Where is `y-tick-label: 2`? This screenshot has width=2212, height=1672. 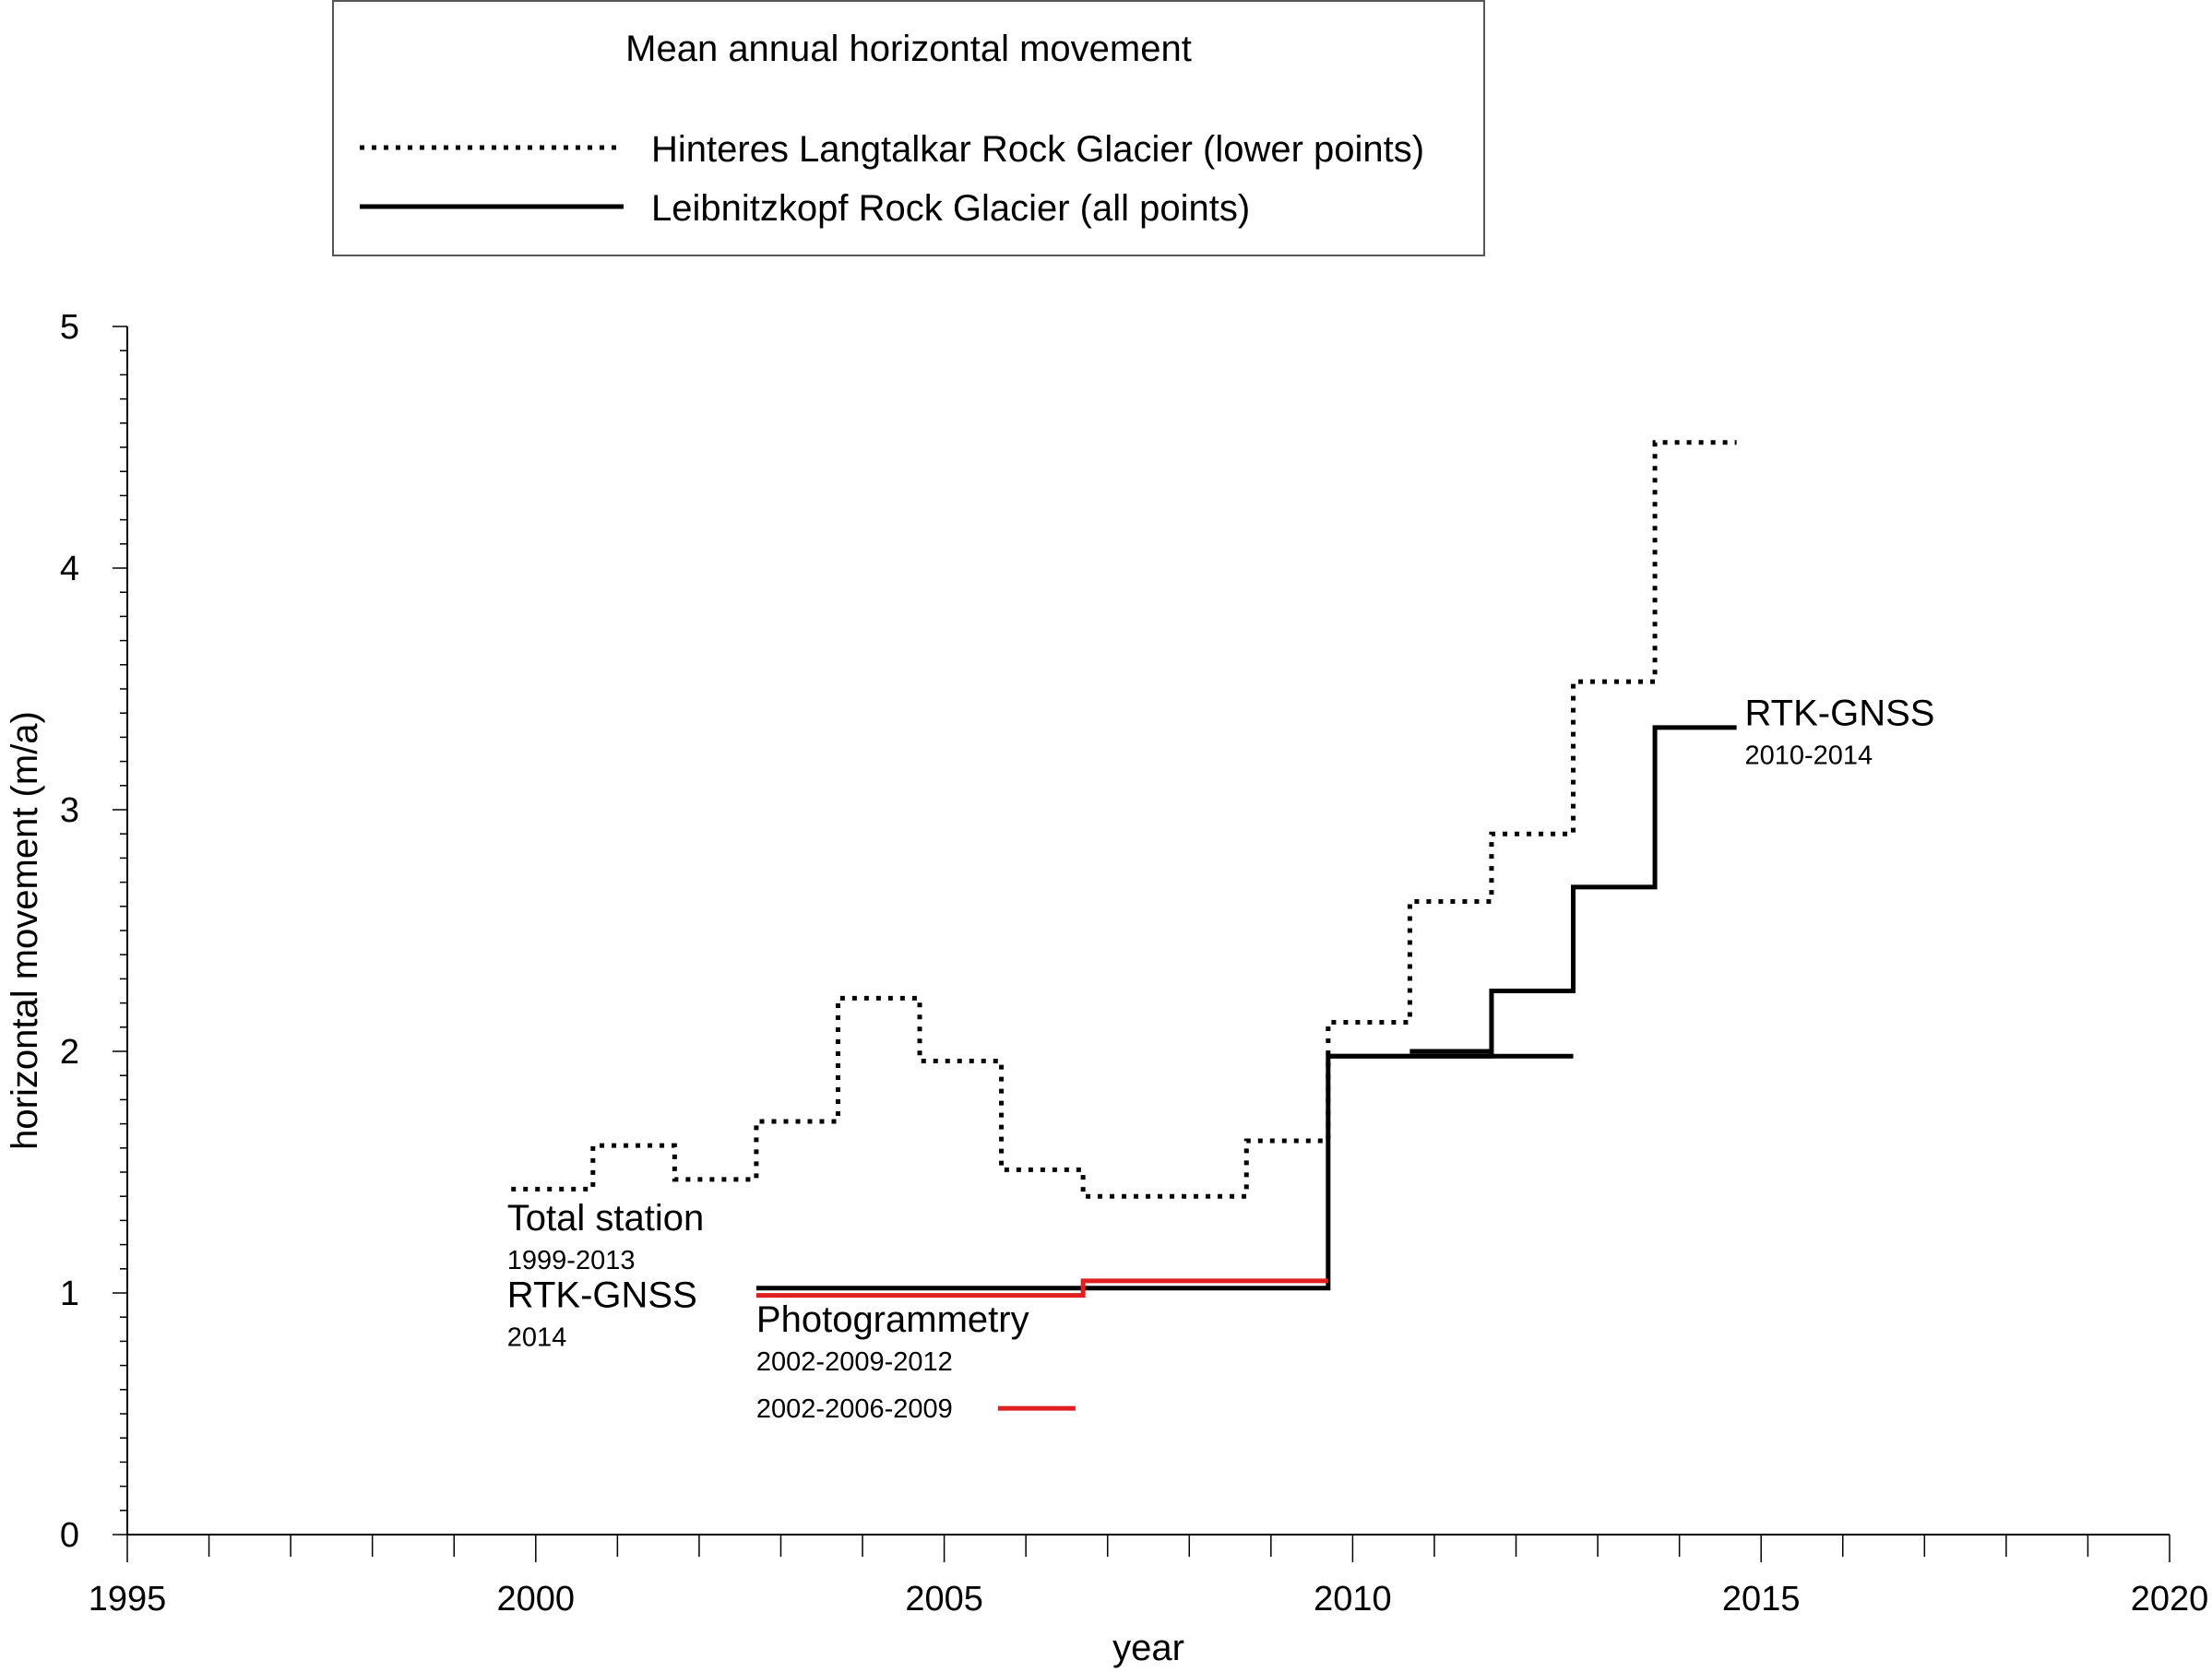
y-tick-label: 2 is located at coordinates (69, 1052).